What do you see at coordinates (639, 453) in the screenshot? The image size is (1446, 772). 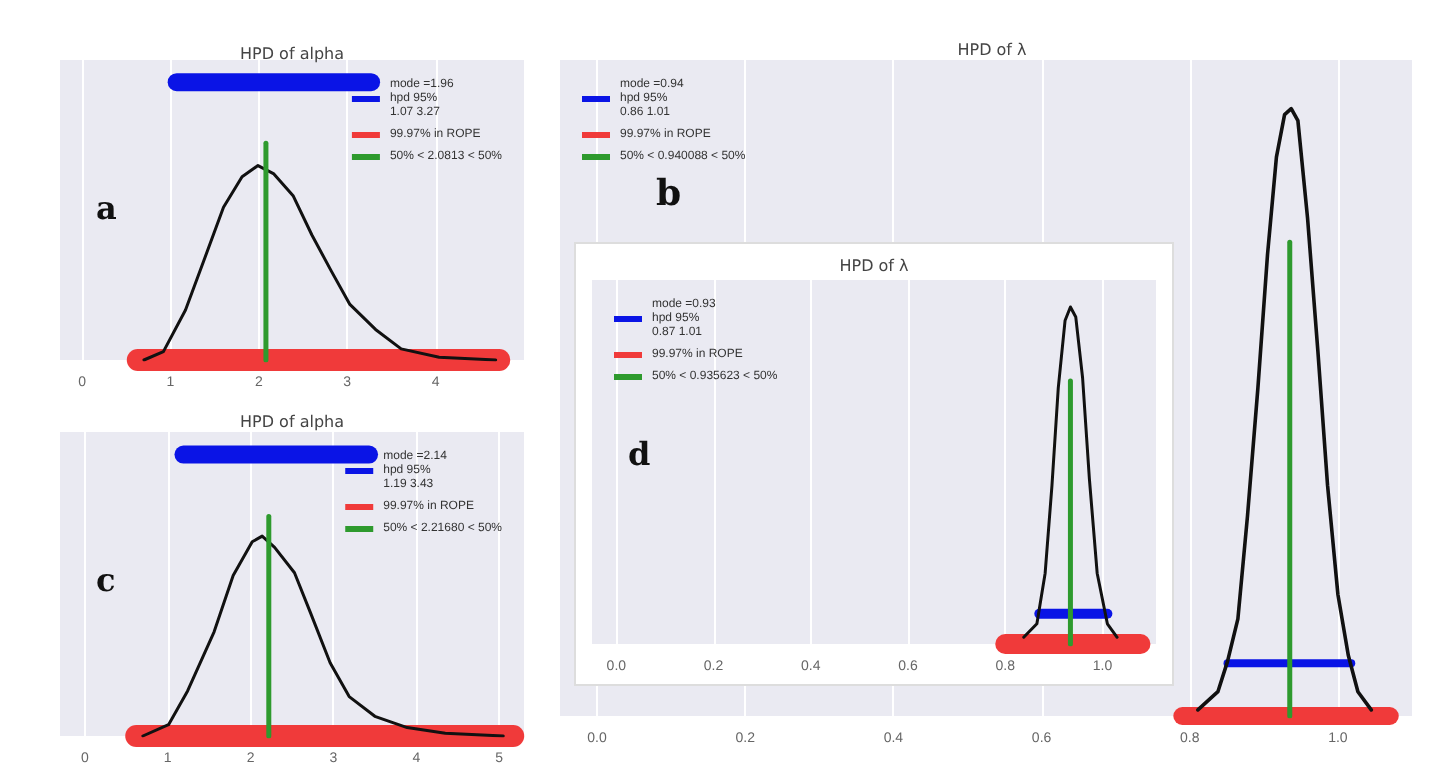 I see `annotation: d` at bounding box center [639, 453].